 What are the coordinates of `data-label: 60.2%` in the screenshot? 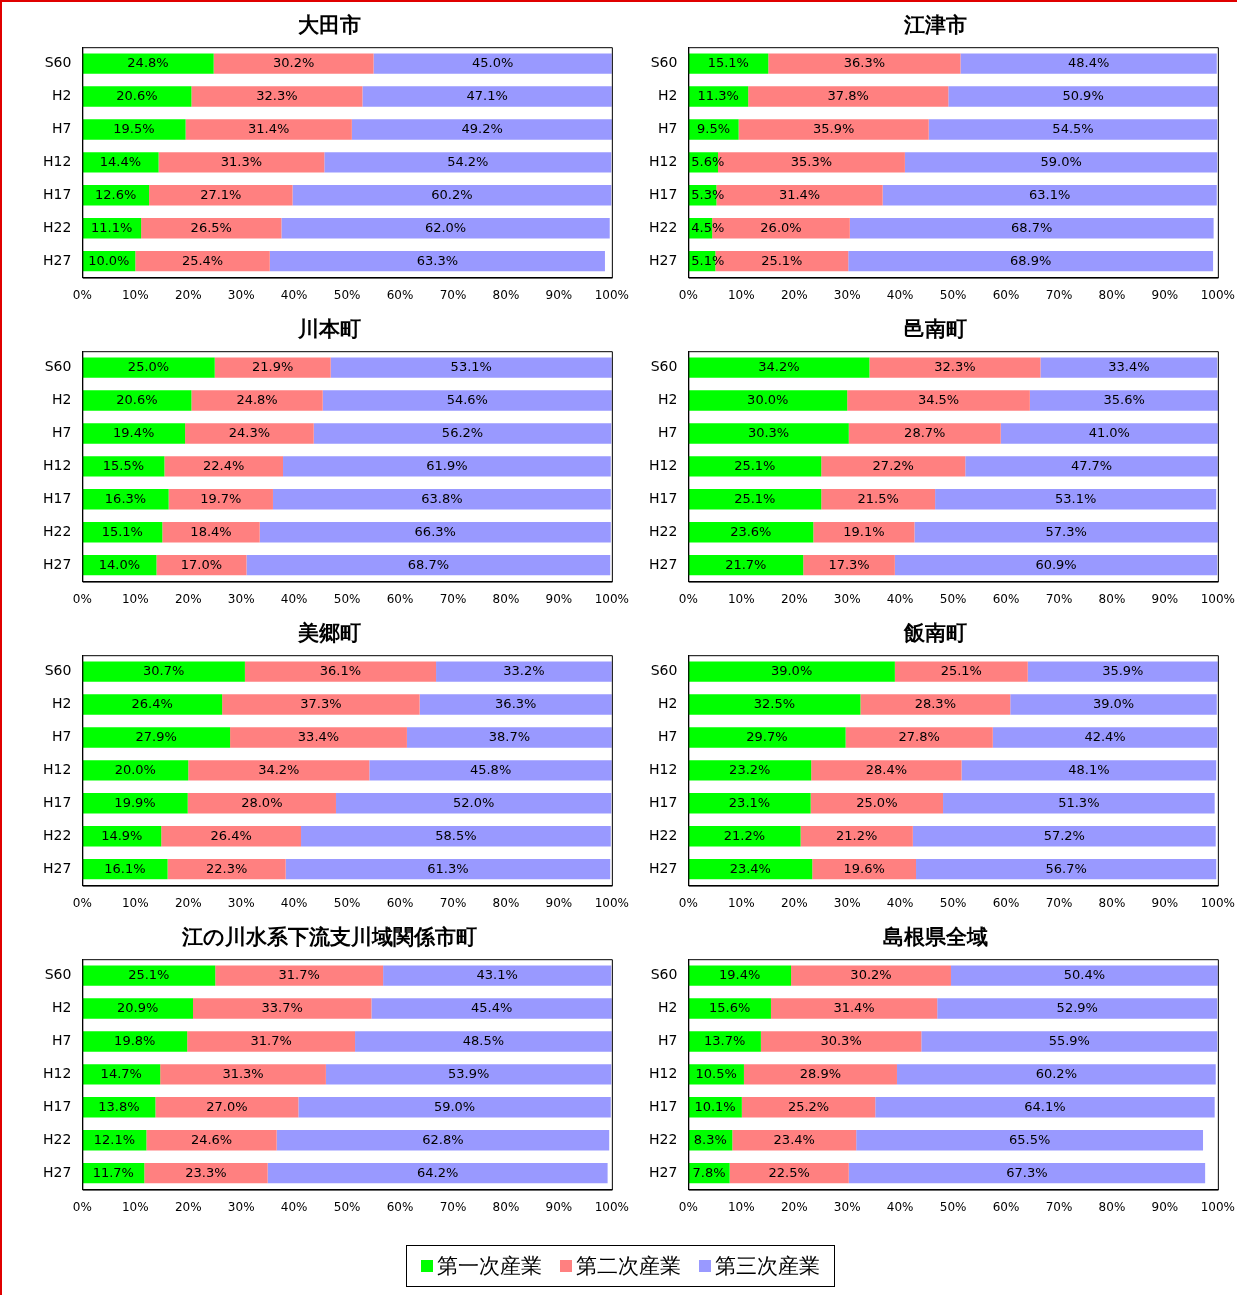 It's located at (1056, 1073).